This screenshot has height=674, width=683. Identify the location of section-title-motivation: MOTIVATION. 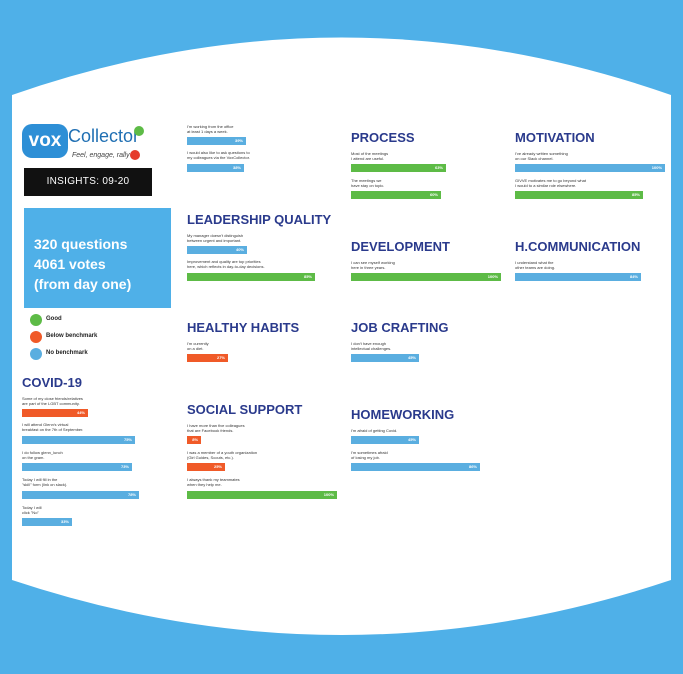
(555, 137).